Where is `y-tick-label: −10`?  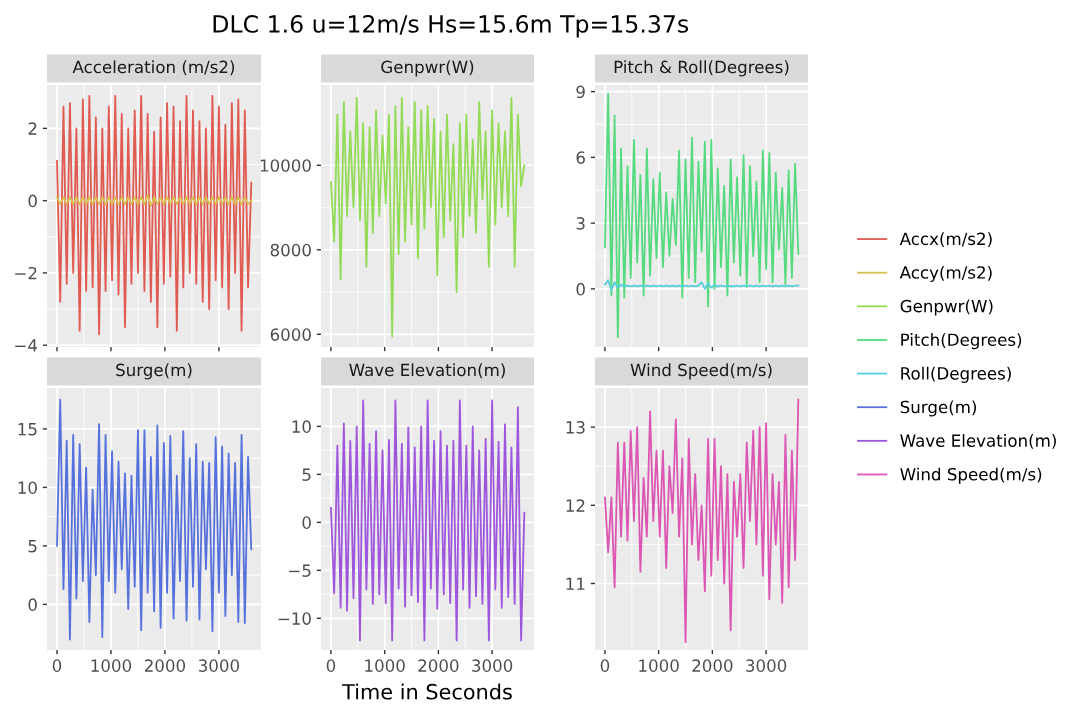
y-tick-label: −10 is located at coordinates (294, 618).